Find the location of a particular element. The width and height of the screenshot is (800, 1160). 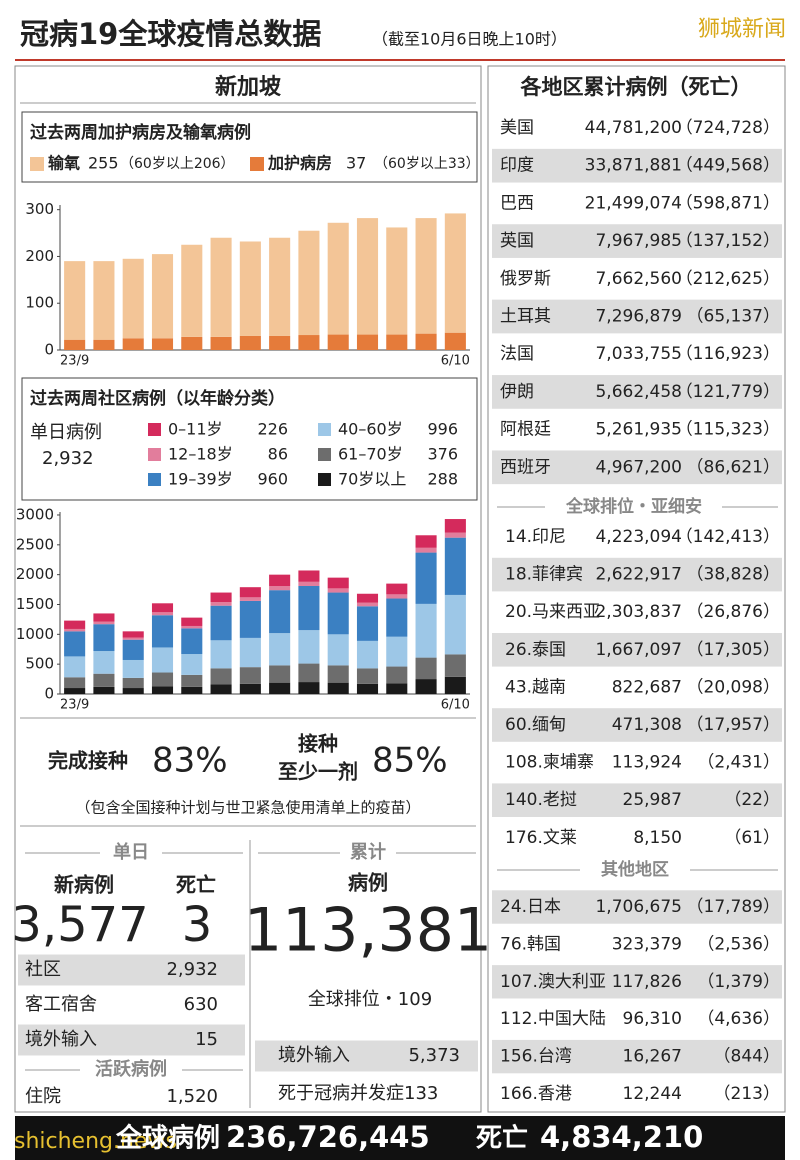

cell-value: （38,828） is located at coordinates (733, 575).